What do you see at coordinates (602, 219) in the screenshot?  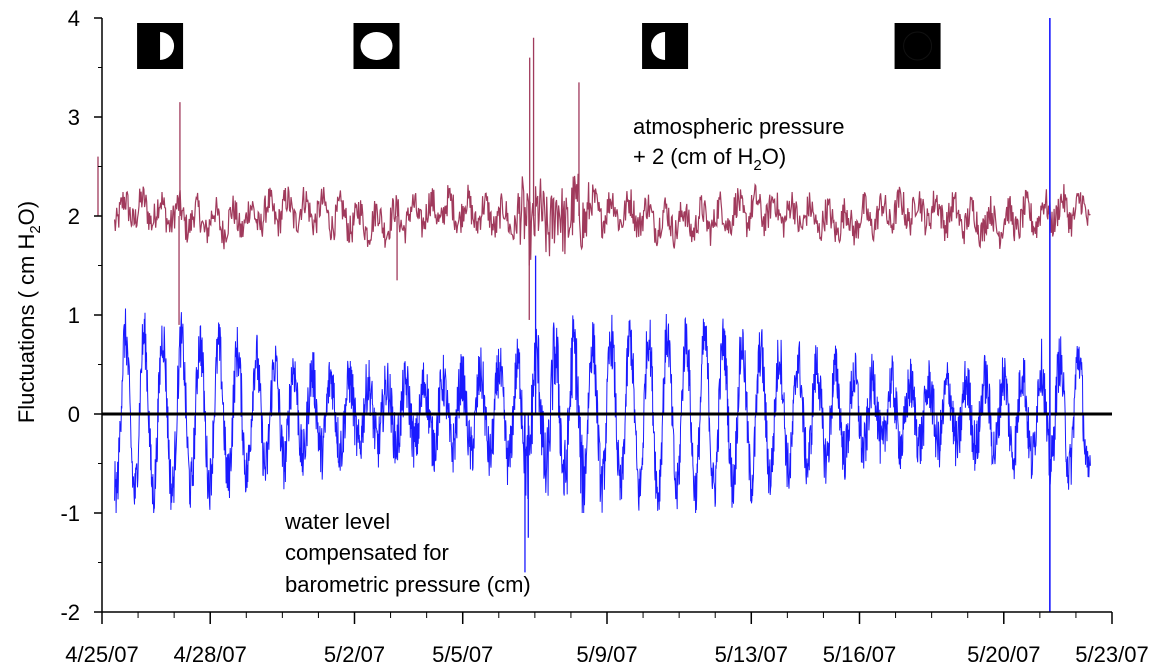 I see `series-line-atmospheric-pressure` at bounding box center [602, 219].